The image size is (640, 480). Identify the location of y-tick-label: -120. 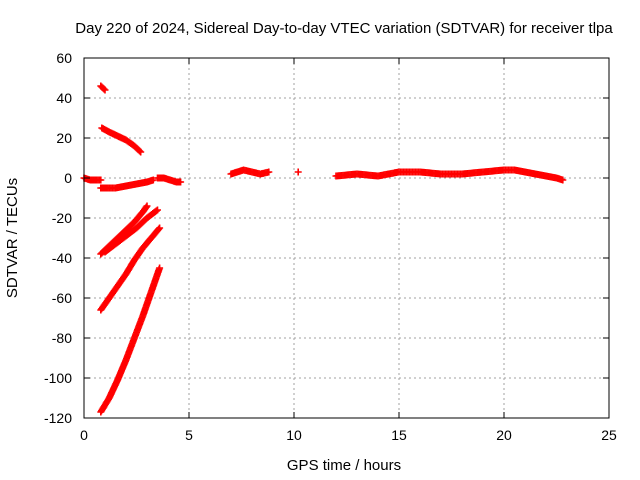
(58, 418).